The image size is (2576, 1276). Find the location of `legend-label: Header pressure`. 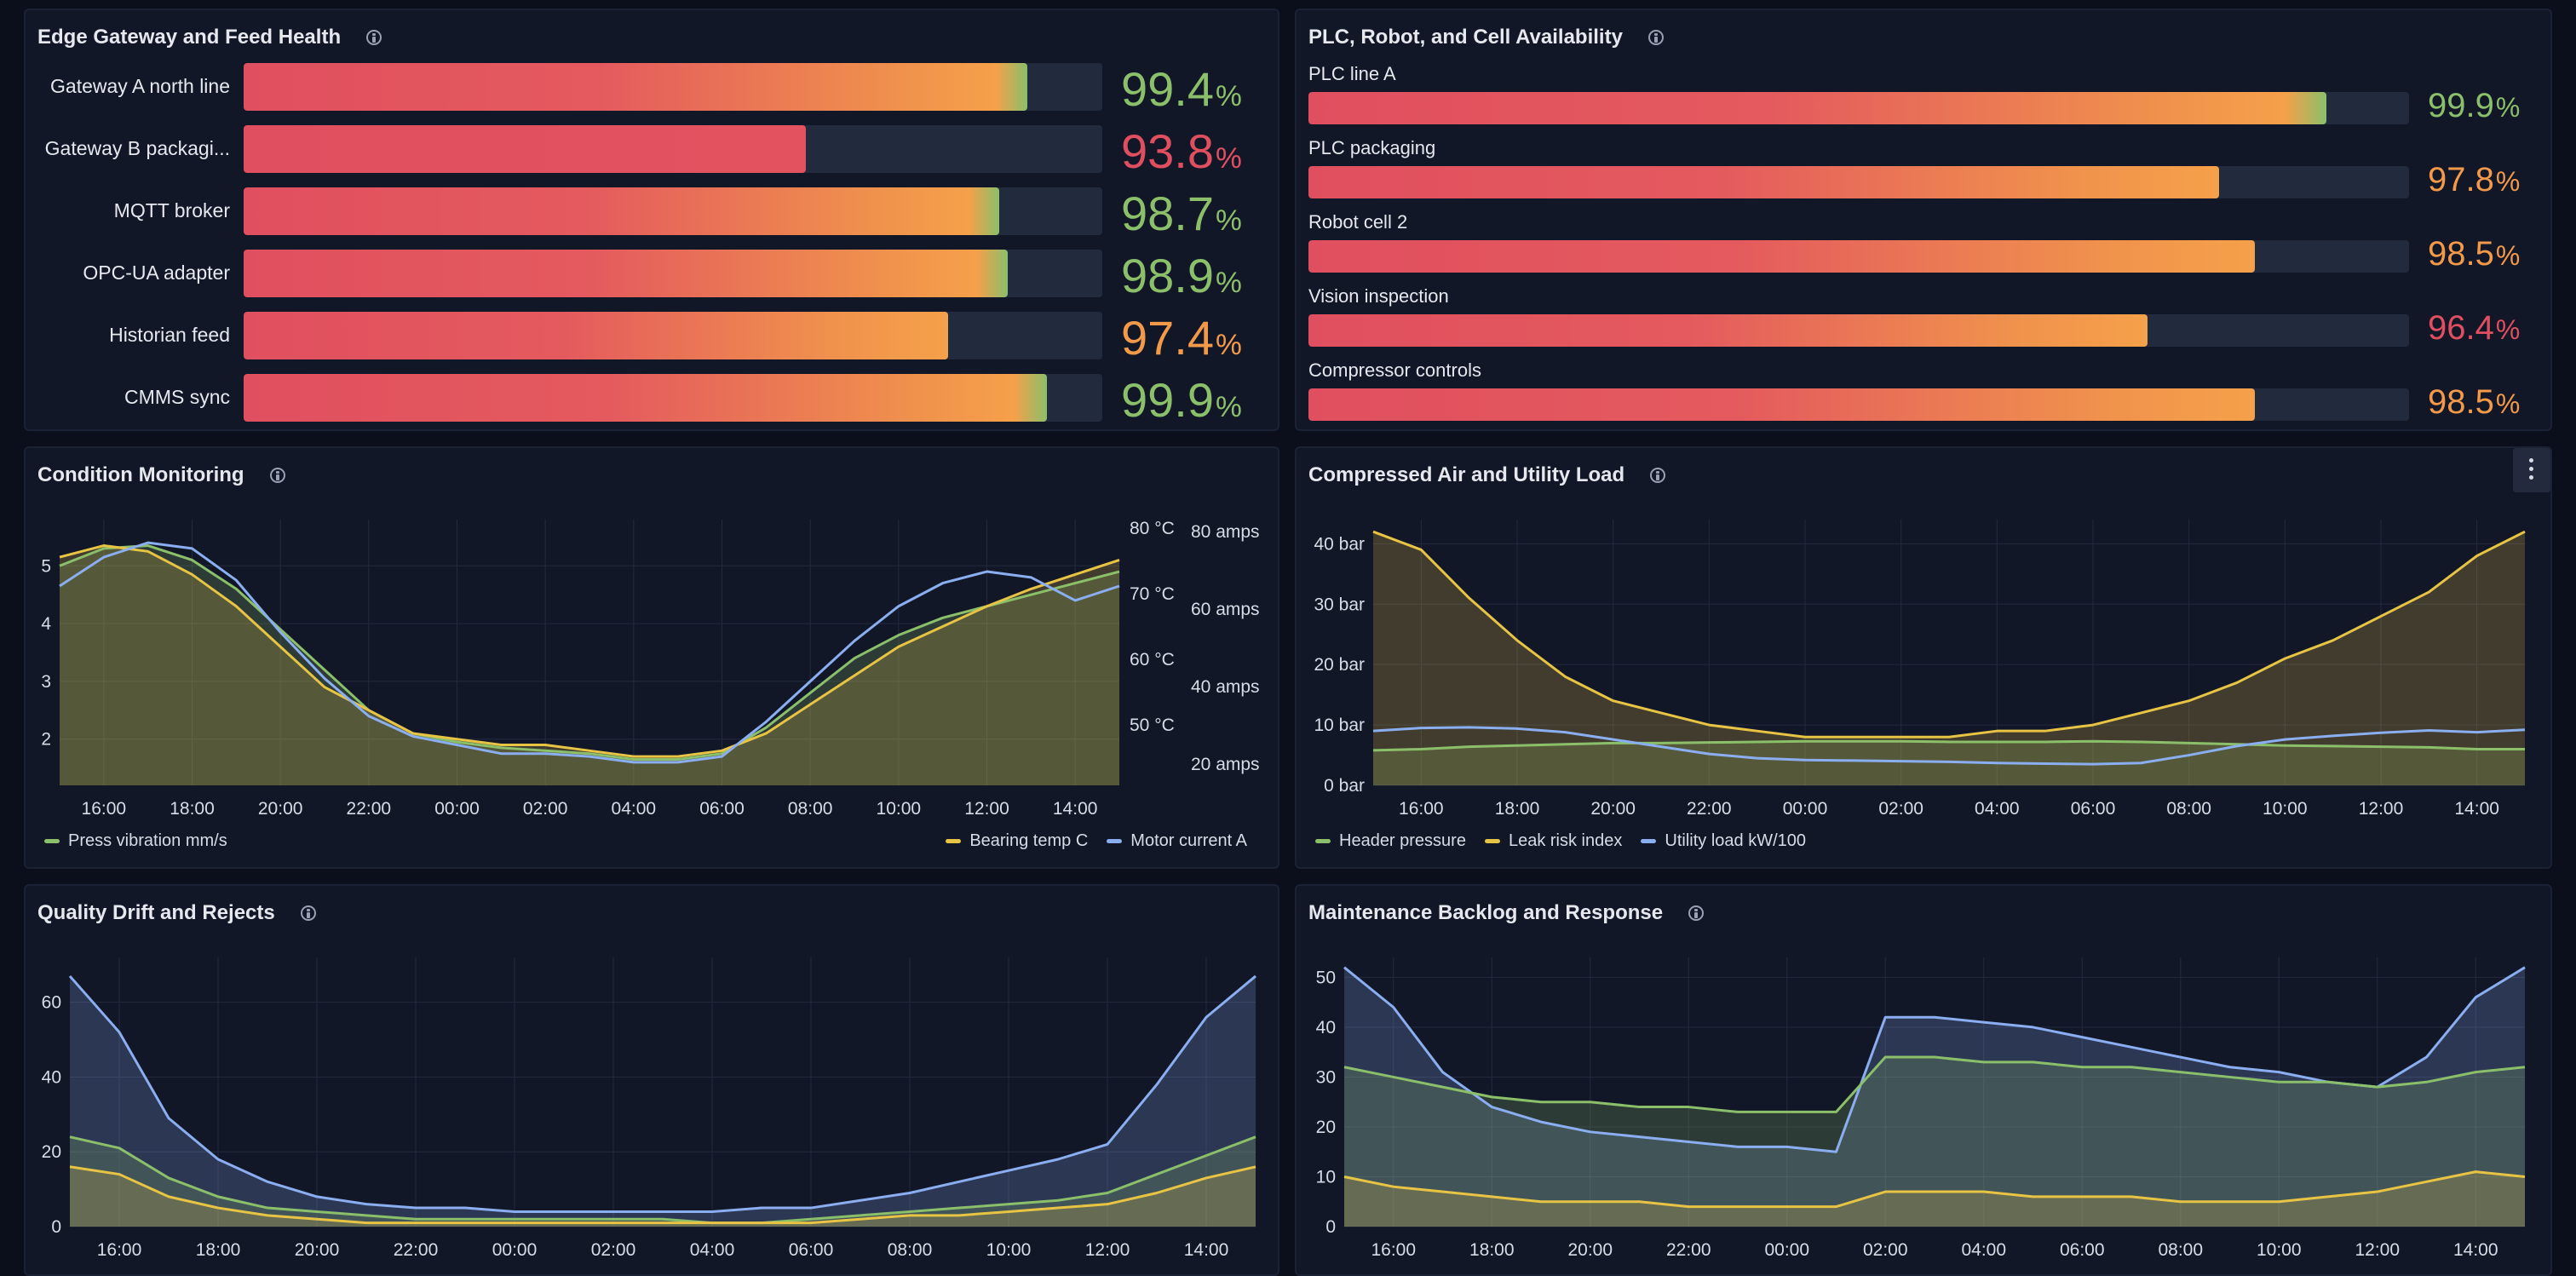

legend-label: Header pressure is located at coordinates (1403, 841).